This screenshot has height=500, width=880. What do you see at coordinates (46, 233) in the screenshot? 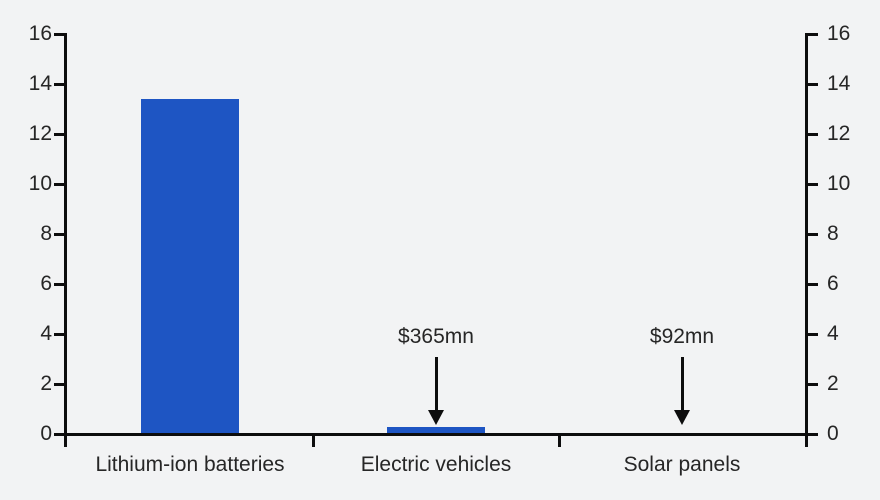
I see `y-axis-tick-label-left: 8` at bounding box center [46, 233].